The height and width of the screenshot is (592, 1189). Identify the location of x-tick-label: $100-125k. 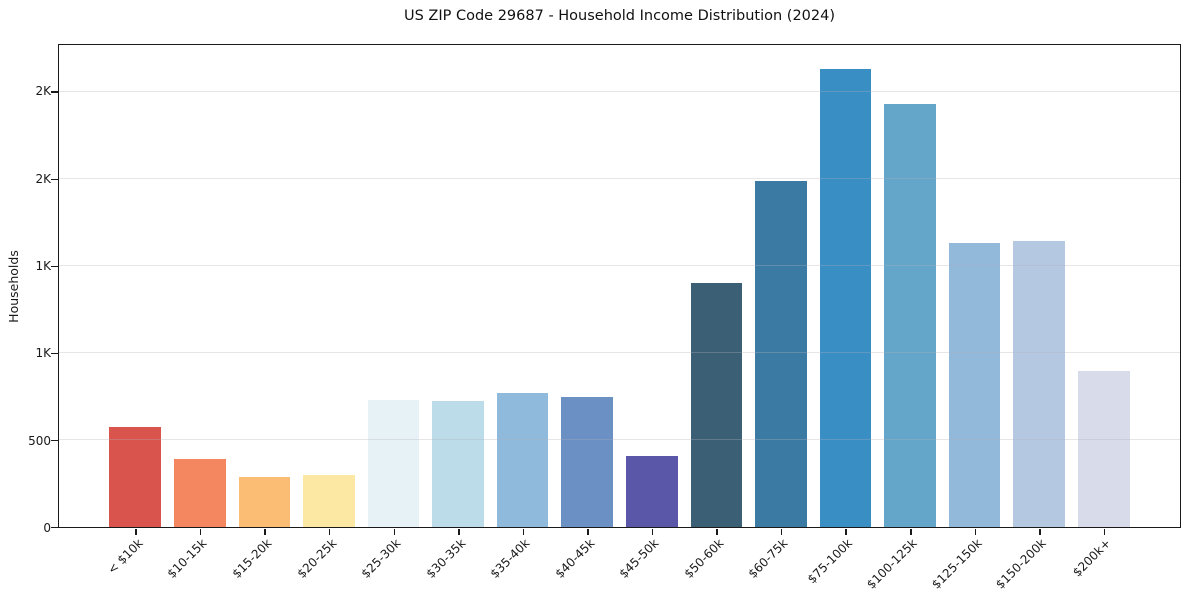
(892, 564).